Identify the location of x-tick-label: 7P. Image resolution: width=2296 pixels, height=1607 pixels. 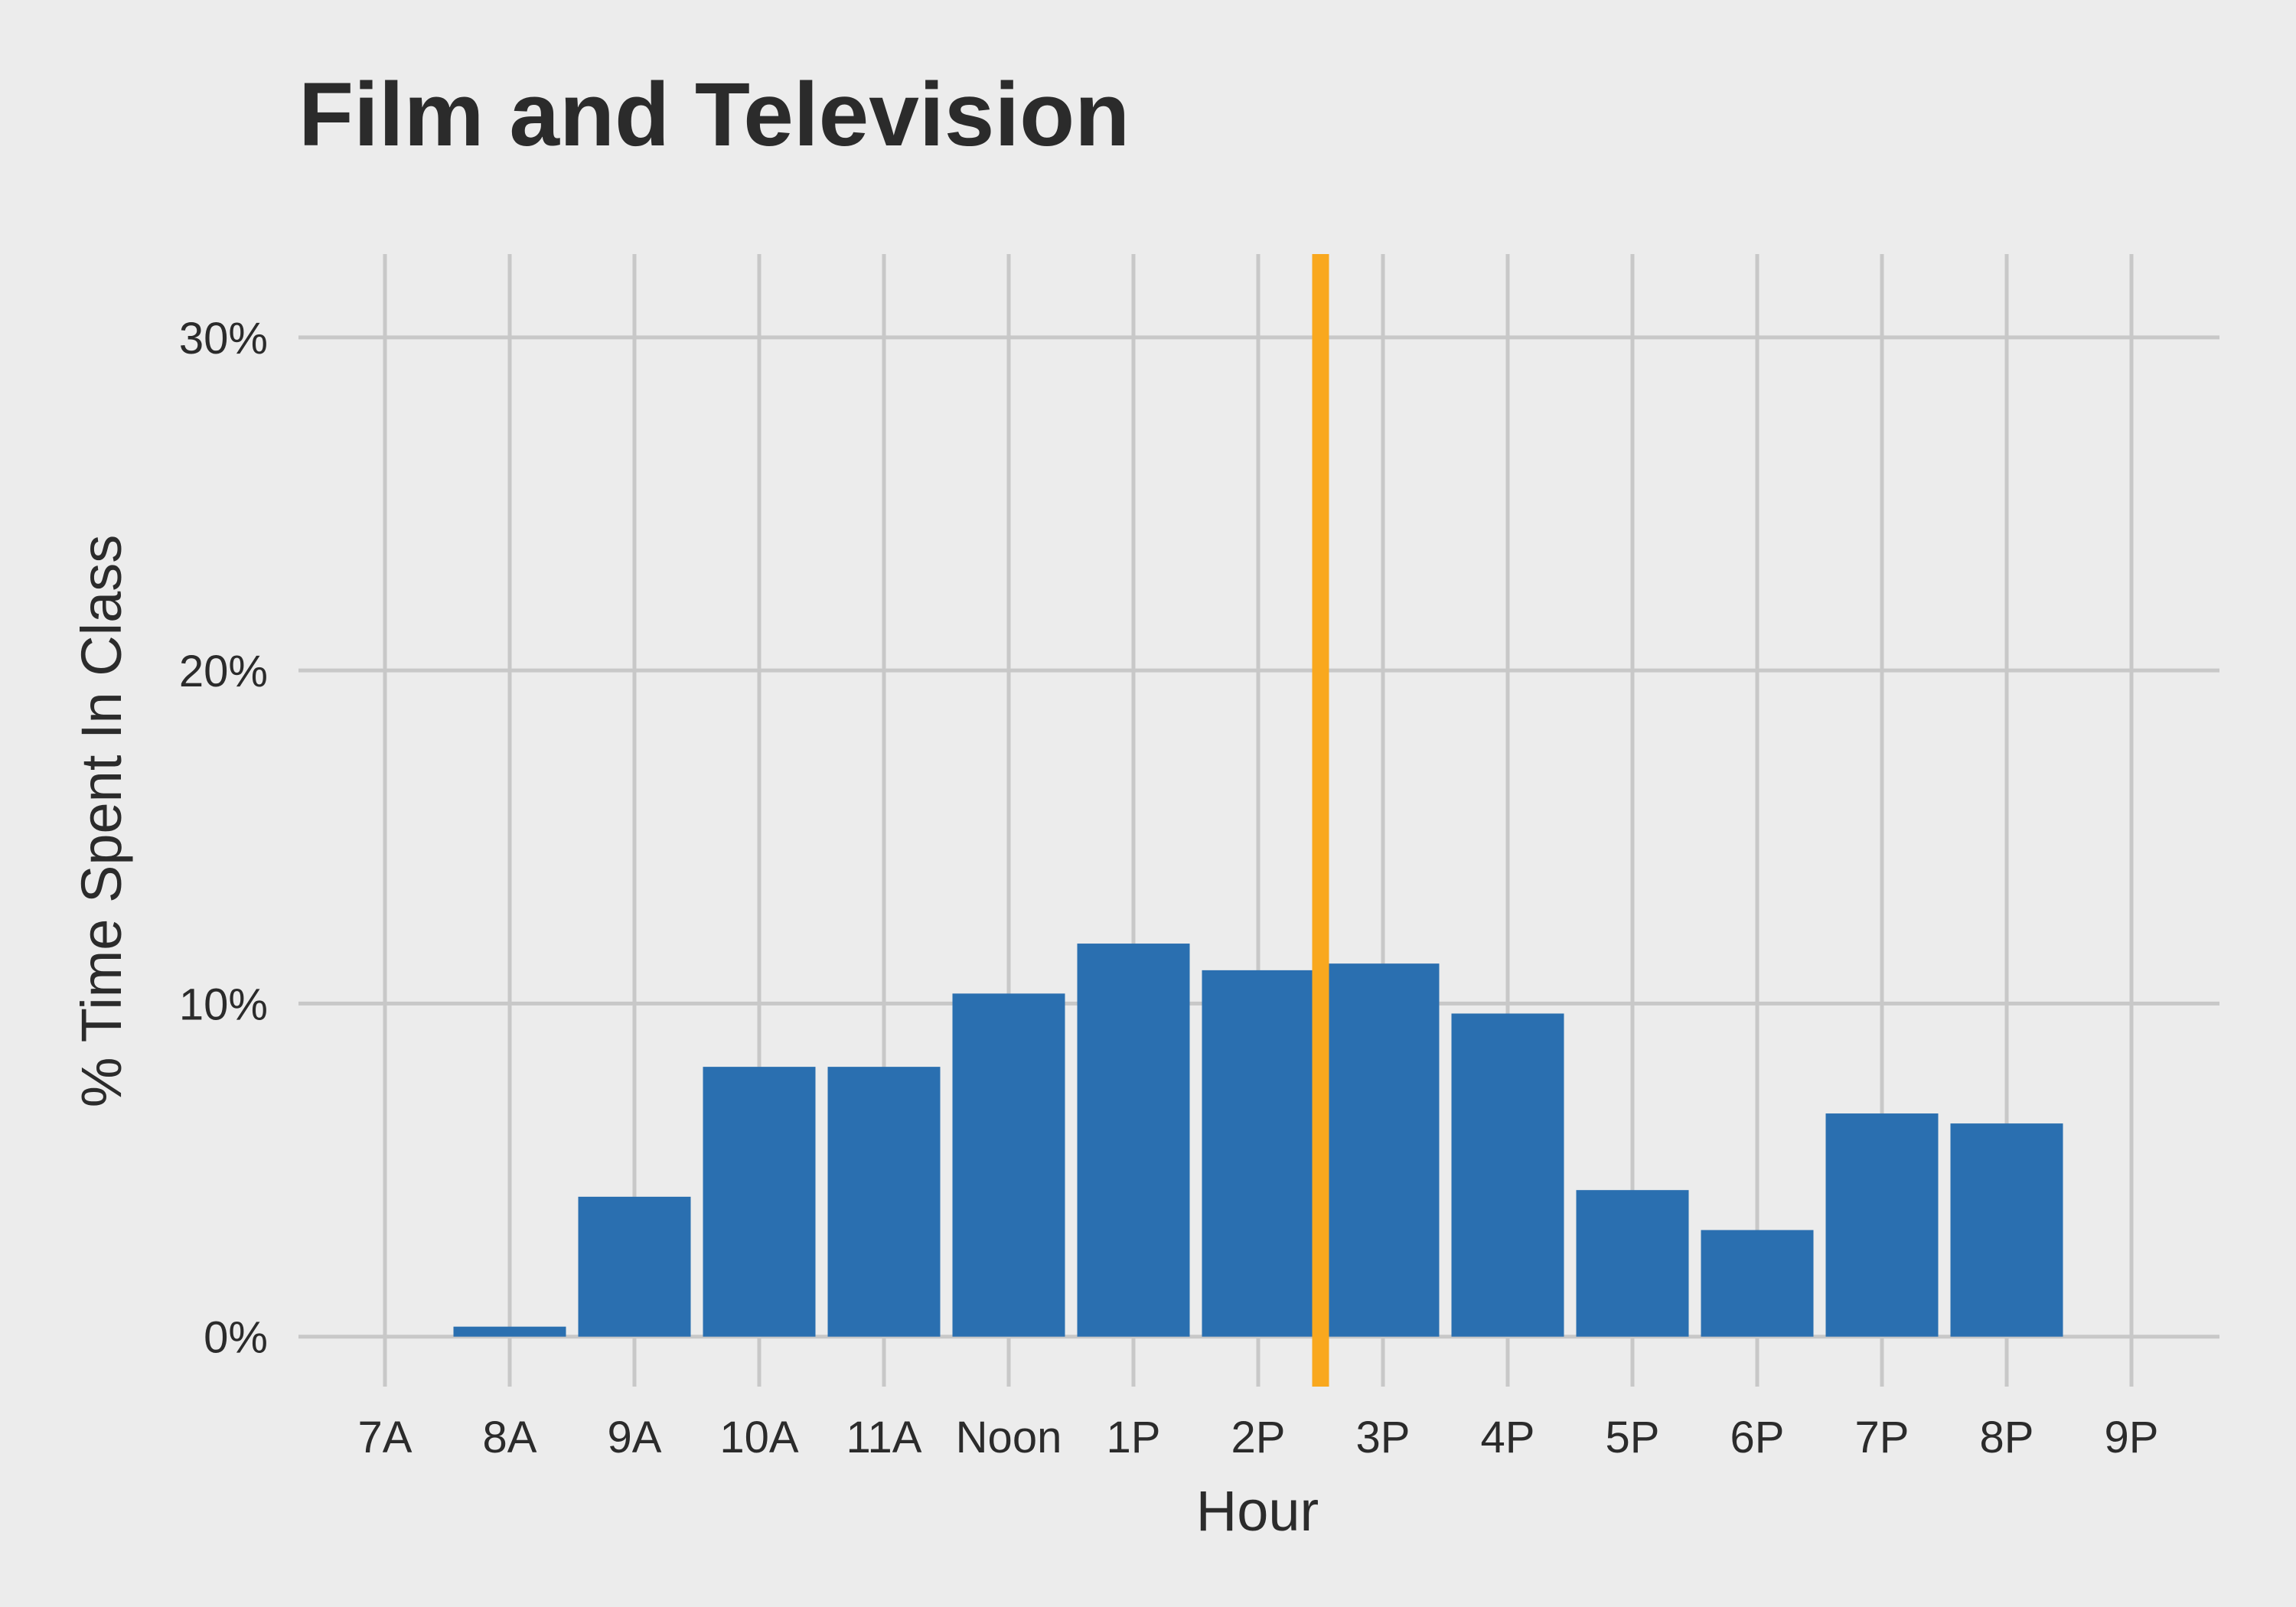
(1882, 1437).